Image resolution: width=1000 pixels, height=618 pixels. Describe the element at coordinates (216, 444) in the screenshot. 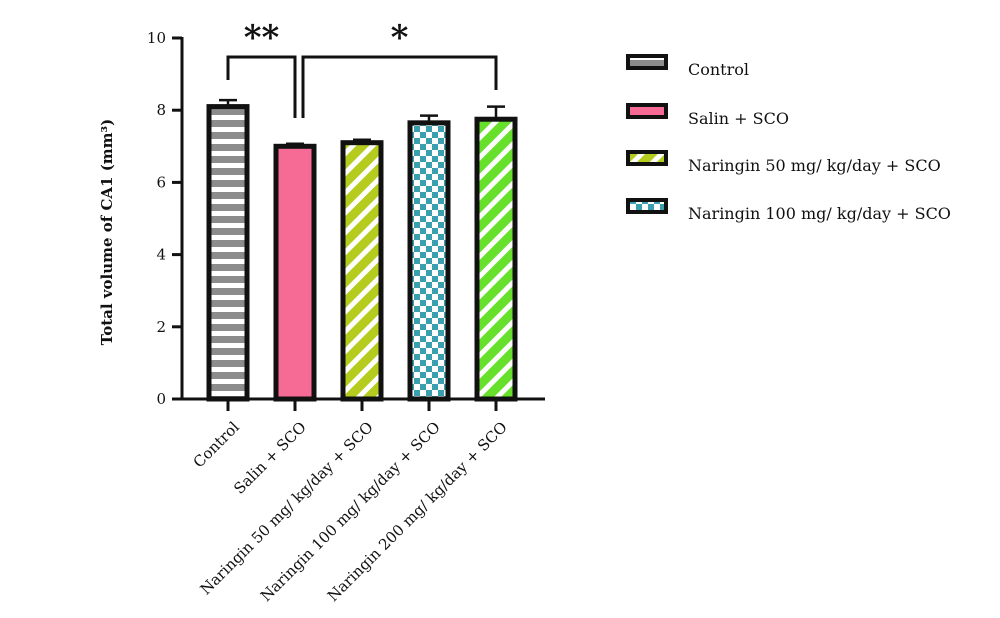

I see `x-tick-label: Control` at that location.